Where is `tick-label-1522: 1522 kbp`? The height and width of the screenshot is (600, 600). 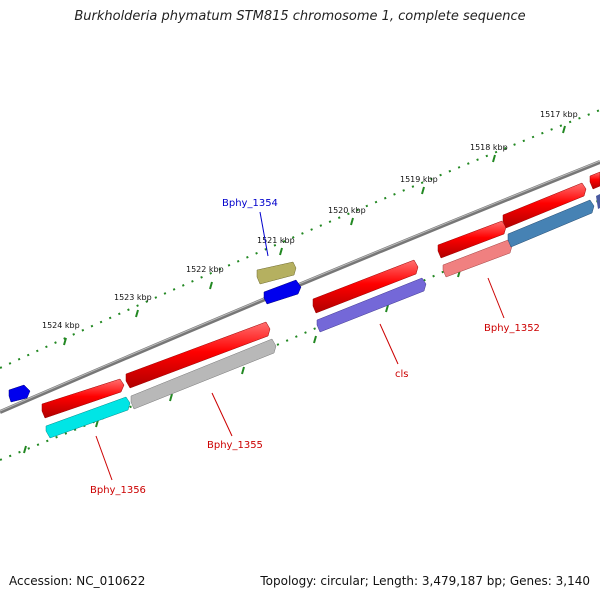 tick-label-1522: 1522 kbp is located at coordinates (205, 269).